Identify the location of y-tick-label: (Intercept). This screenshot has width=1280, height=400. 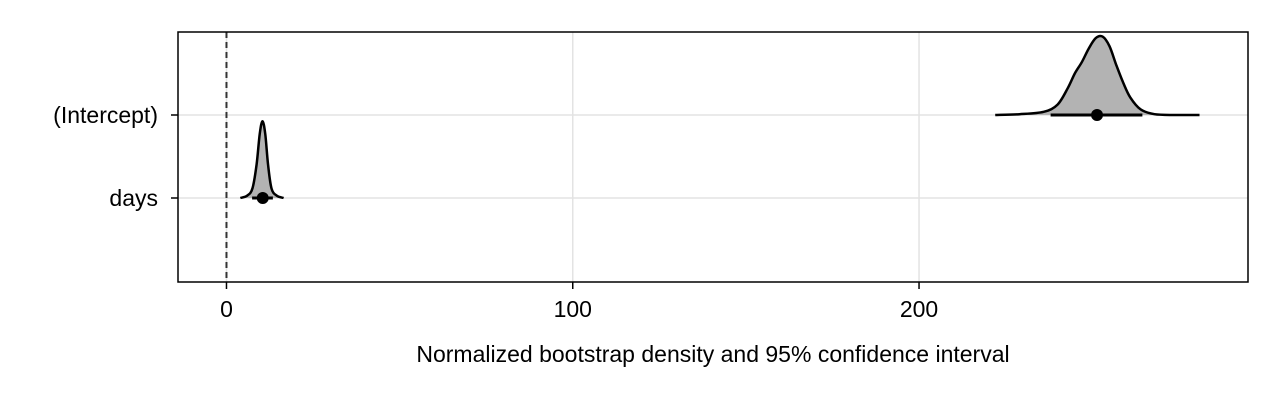
(105, 115).